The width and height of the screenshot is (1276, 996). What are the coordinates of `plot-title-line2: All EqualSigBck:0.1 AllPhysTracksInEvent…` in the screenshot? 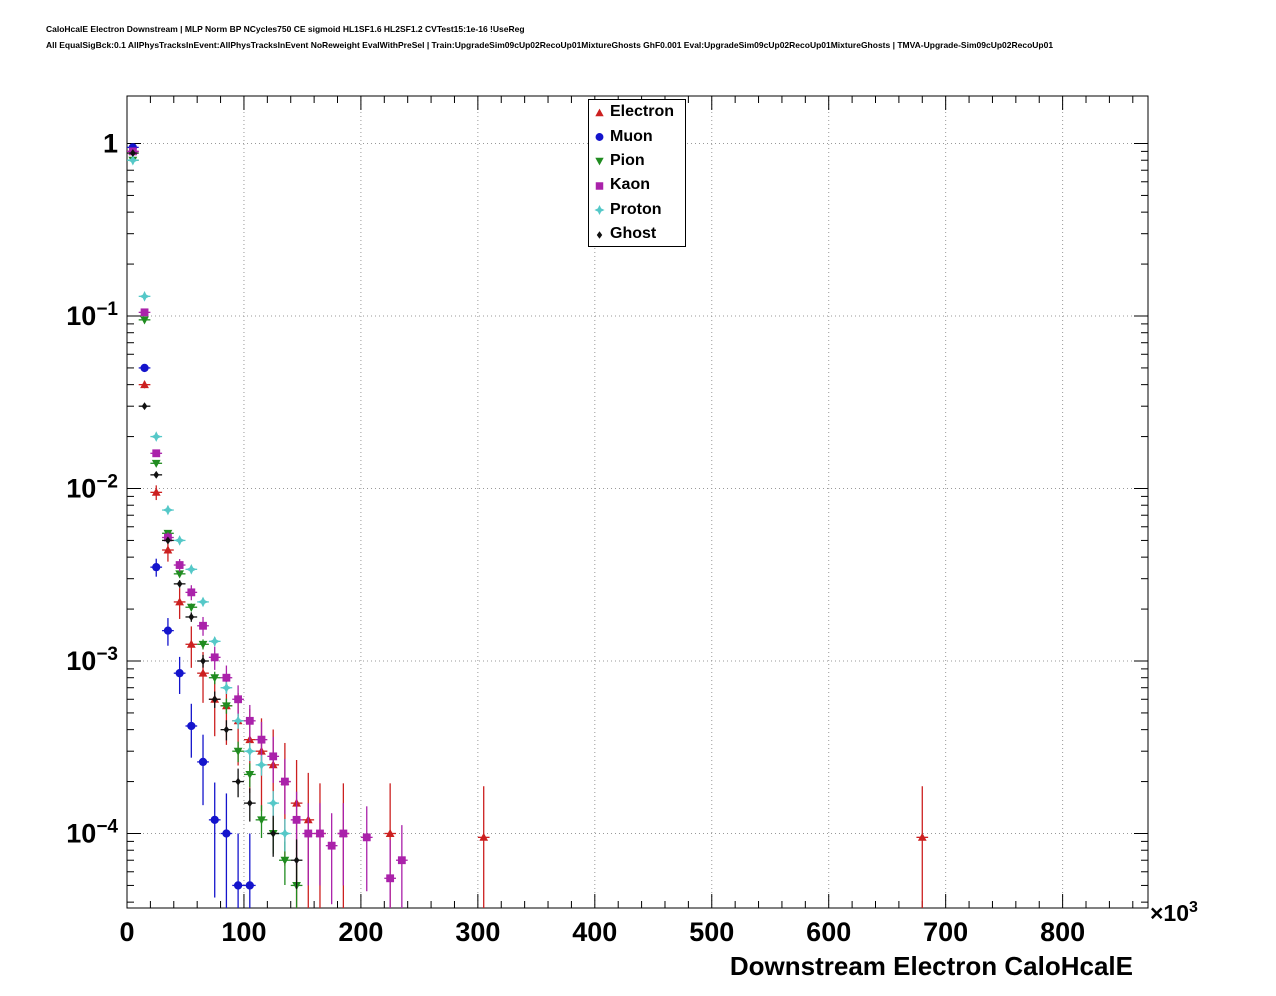 It's located at (550, 45).